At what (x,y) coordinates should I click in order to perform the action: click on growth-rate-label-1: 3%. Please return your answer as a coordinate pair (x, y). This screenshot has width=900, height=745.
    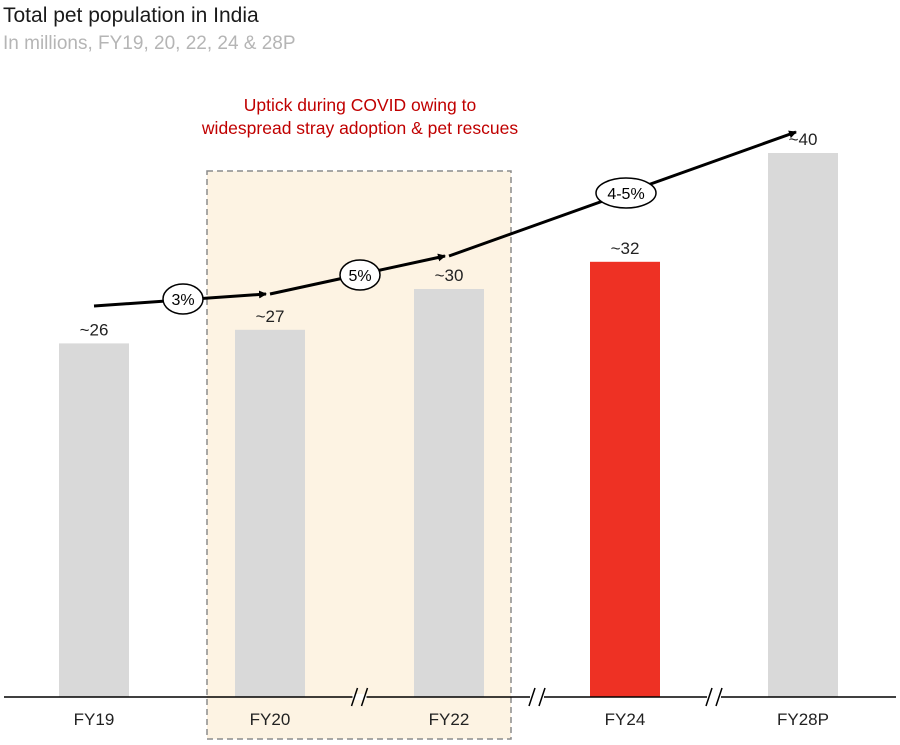
    Looking at the image, I should click on (182, 300).